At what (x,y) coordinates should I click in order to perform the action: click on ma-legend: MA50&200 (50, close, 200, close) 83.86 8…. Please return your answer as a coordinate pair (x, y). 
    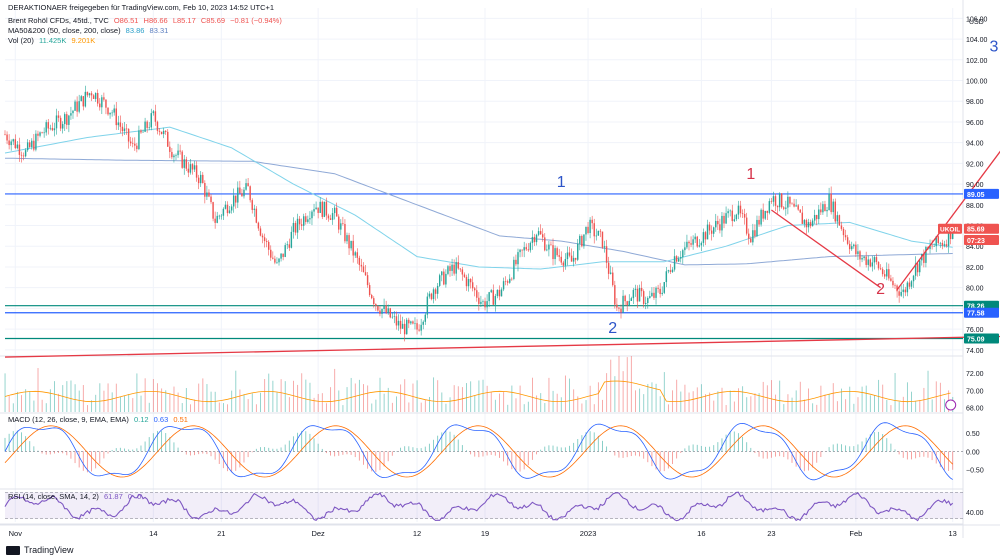
    Looking at the image, I should click on (89, 30).